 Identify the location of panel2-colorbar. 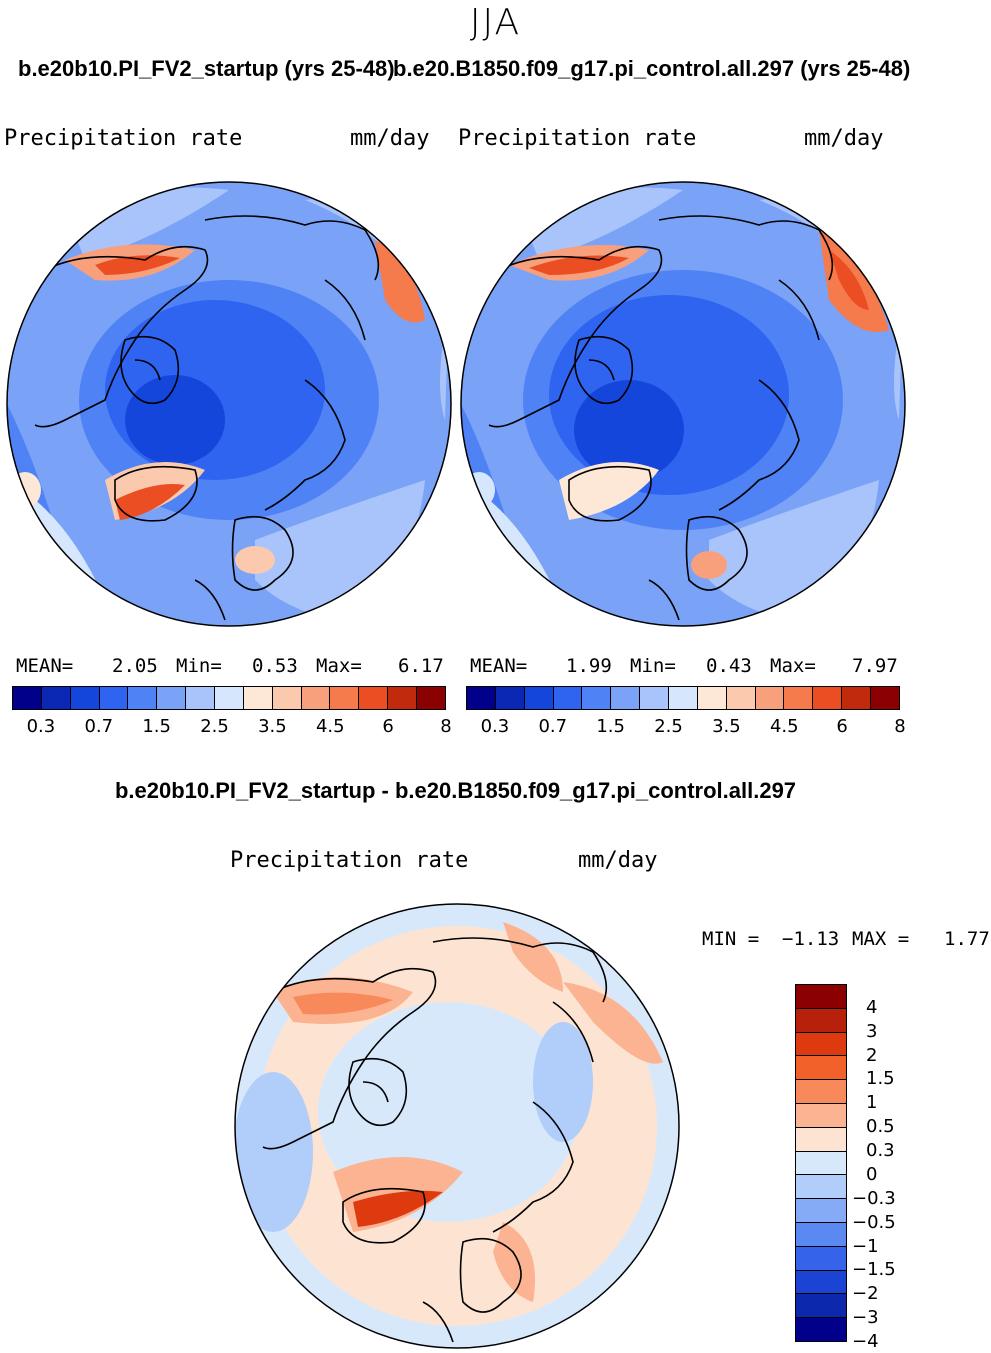
(683, 698).